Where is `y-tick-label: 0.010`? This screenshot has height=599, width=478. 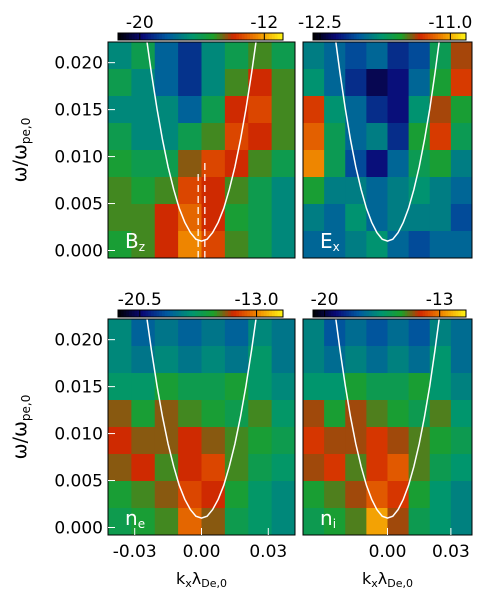
y-tick-label: 0.010 is located at coordinates (78, 158).